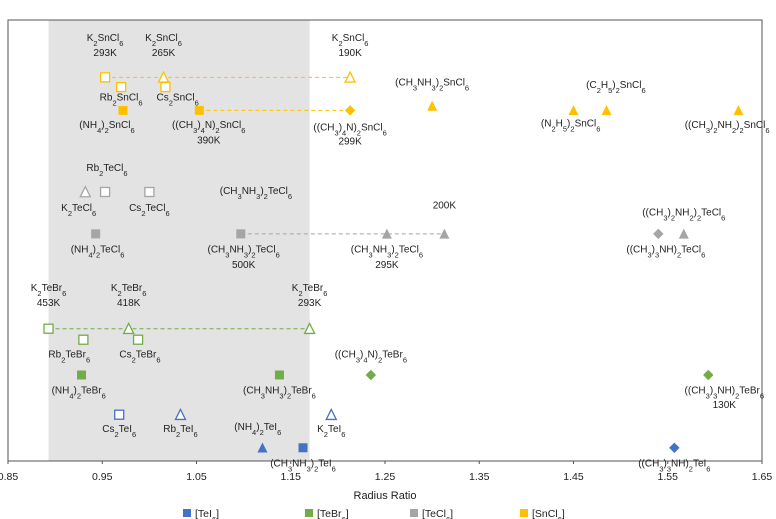  What do you see at coordinates (9, 477) in the screenshot?
I see `x-tick-label-0: 0.85` at bounding box center [9, 477].